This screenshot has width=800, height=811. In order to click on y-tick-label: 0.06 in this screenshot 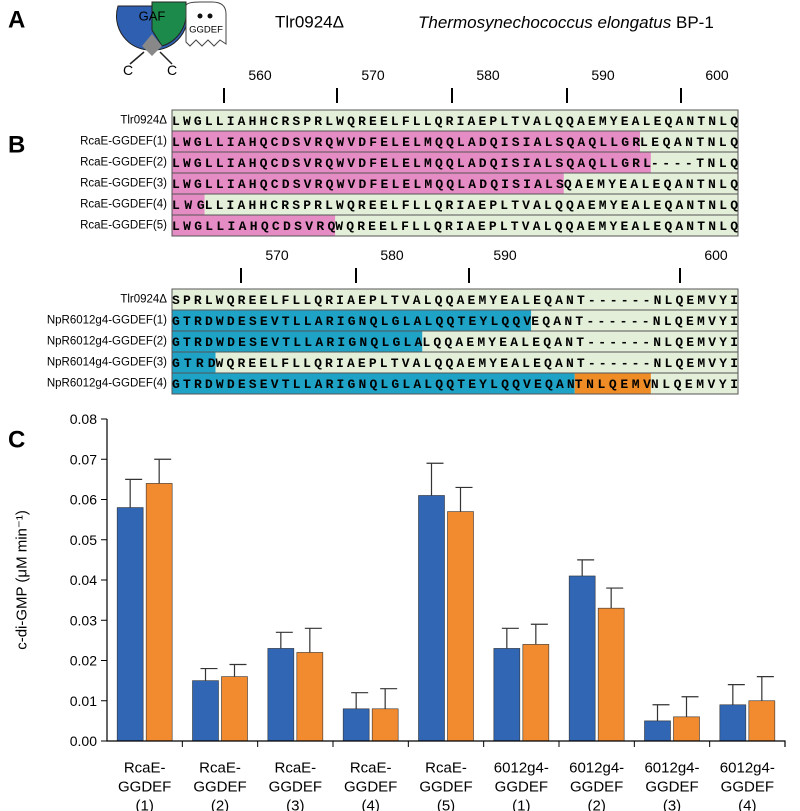, I will do `click(83, 500)`.